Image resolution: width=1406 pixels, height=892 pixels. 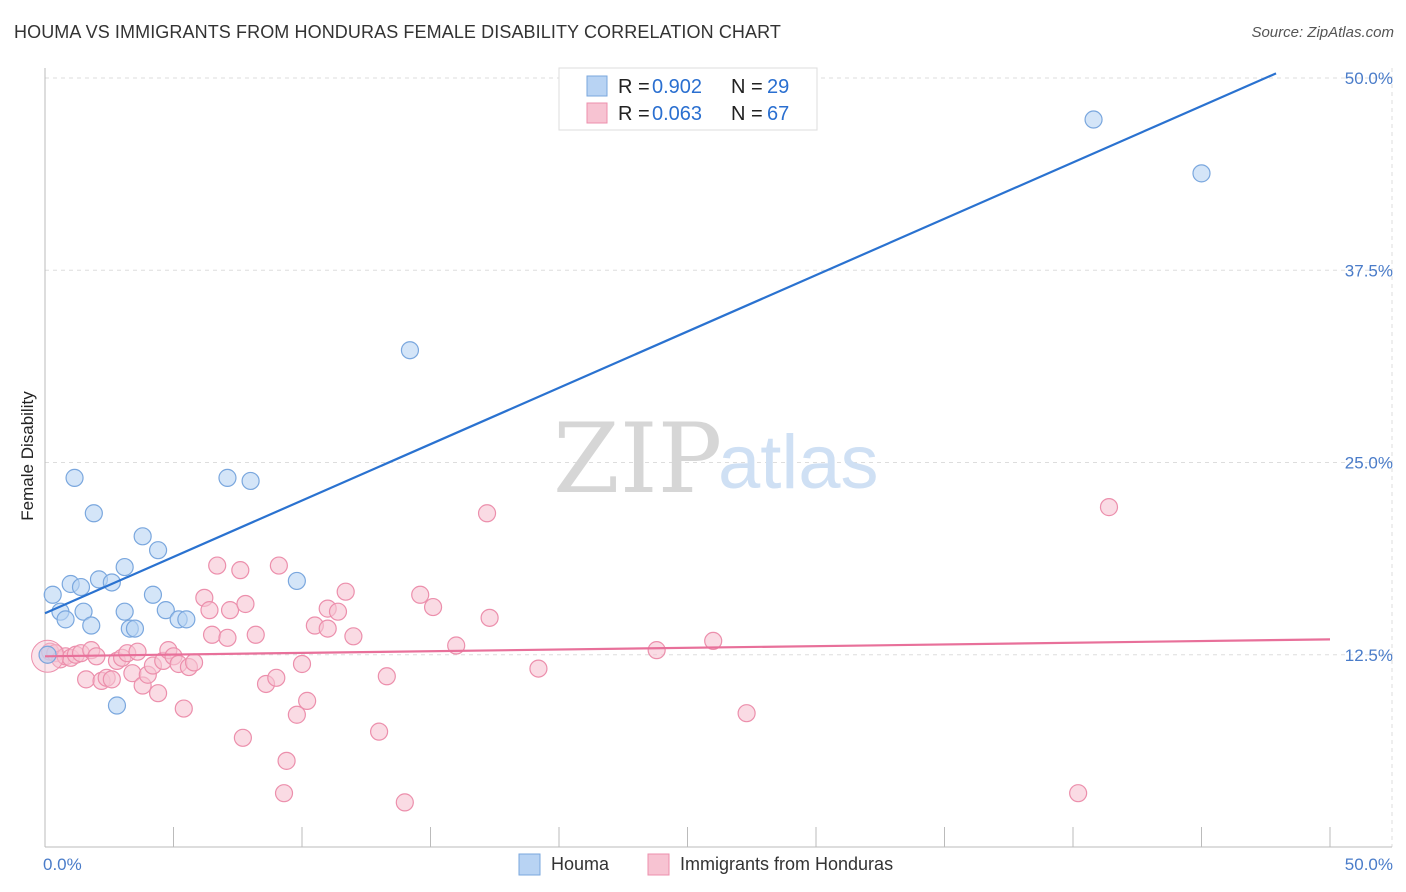 What do you see at coordinates (580, 864) in the screenshot?
I see `bottom-legend-label-houma: Houma` at bounding box center [580, 864].